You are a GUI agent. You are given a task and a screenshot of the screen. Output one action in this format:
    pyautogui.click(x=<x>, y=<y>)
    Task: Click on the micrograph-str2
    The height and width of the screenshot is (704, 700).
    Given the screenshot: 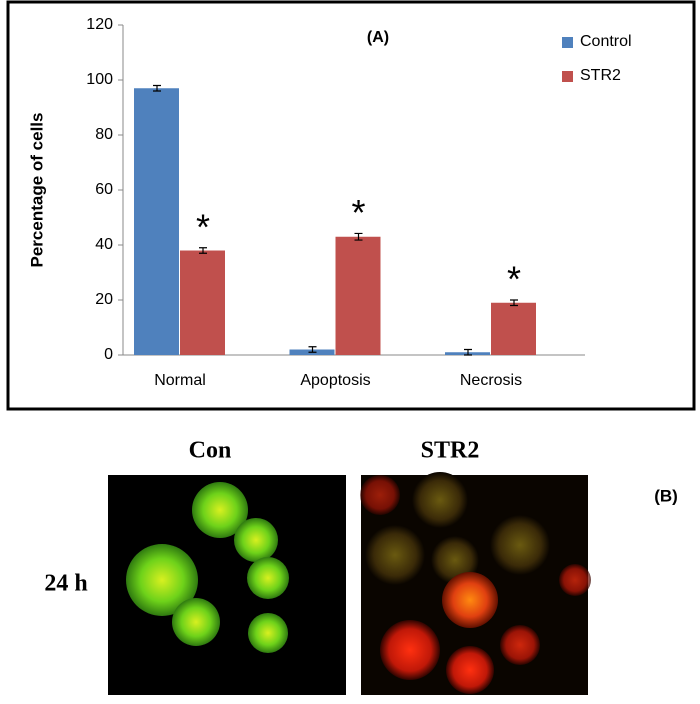 What is the action you would take?
    pyautogui.click(x=475, y=583)
    